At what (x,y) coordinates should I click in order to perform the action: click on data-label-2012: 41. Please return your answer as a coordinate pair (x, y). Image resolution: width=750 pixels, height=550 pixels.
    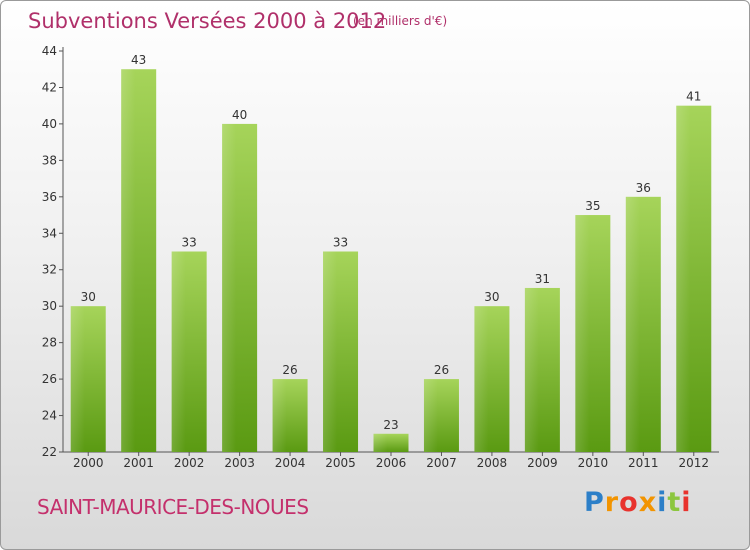
    Looking at the image, I should click on (693, 97).